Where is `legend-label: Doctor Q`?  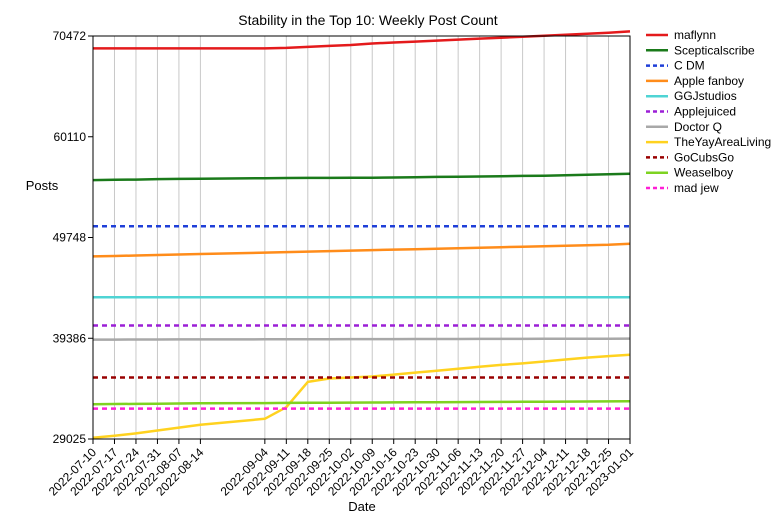 legend-label: Doctor Q is located at coordinates (698, 127).